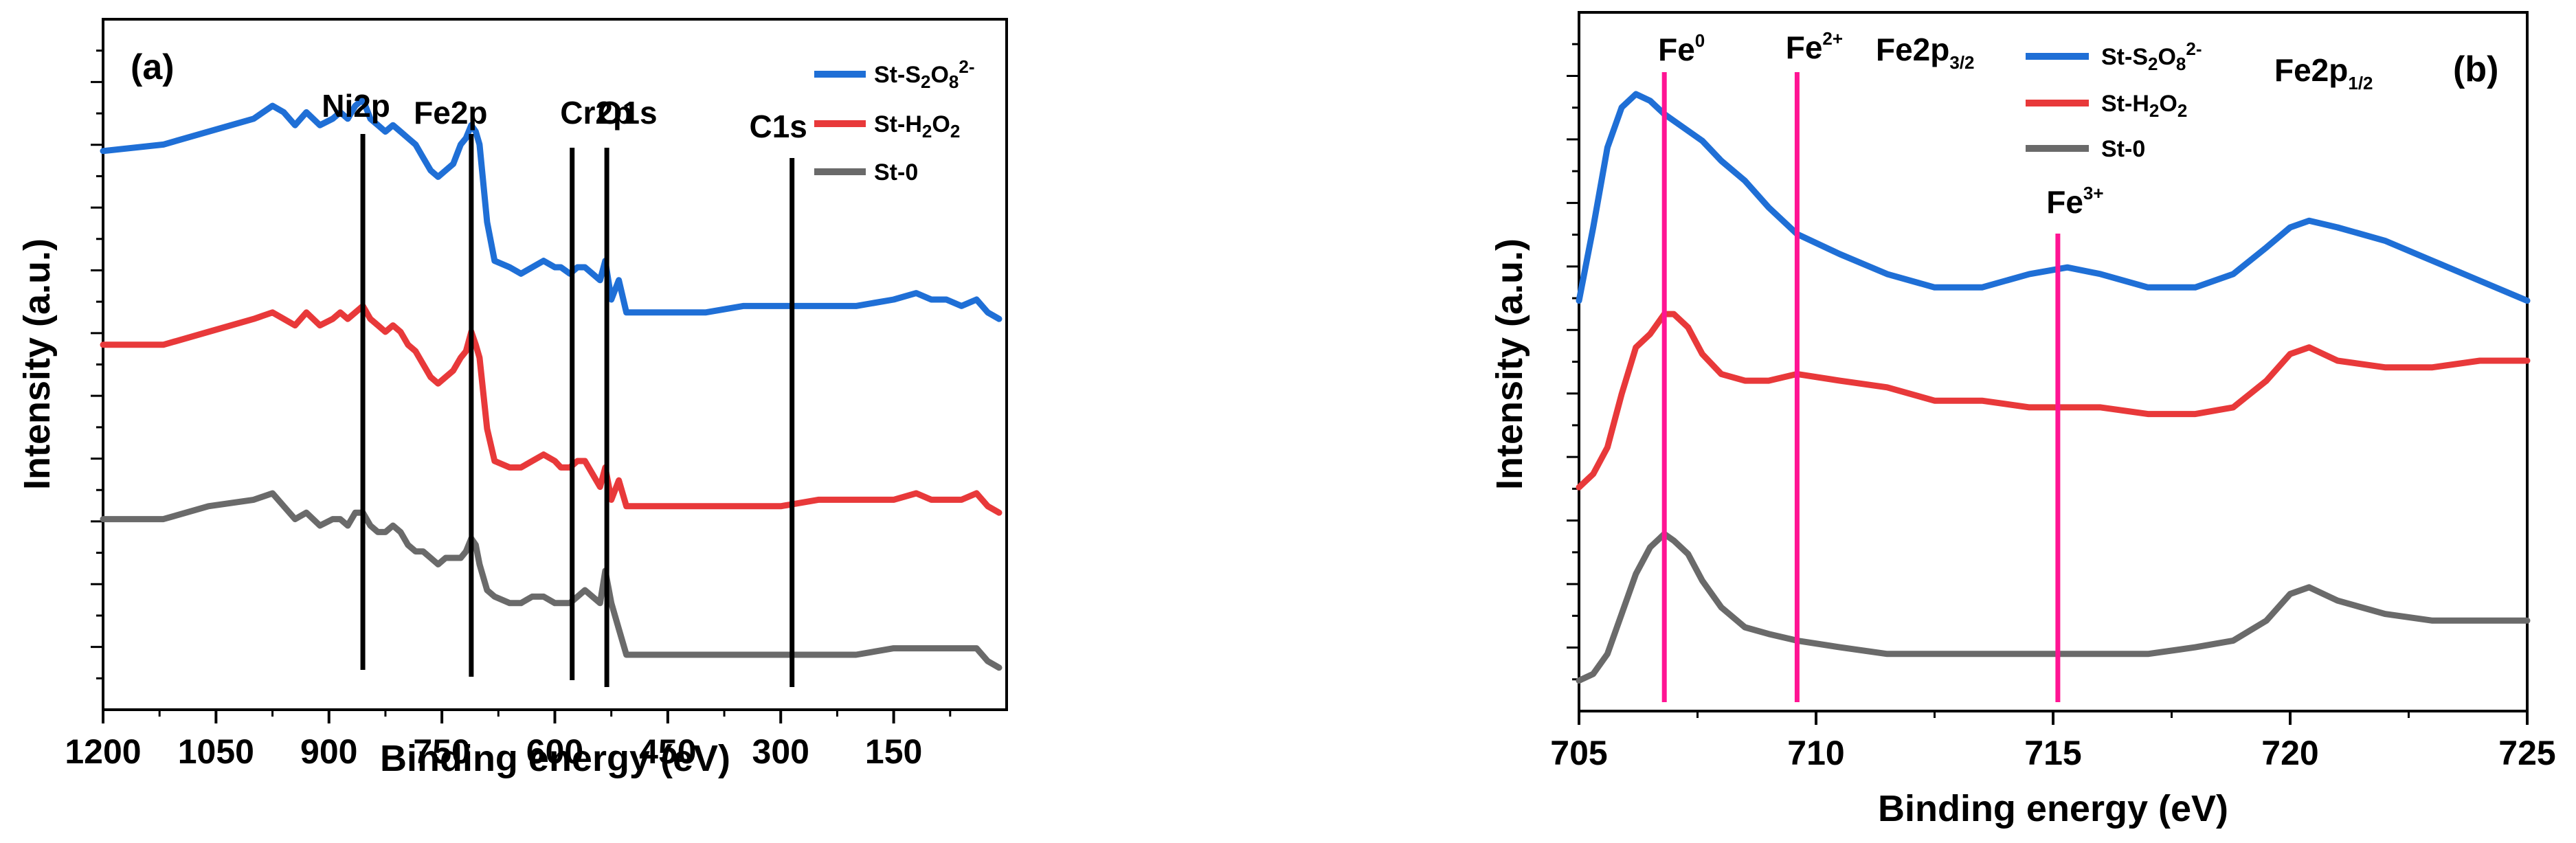 The image size is (2576, 843). What do you see at coordinates (1925, 52) in the screenshot?
I see `fe2p32-label: Fe2p3/2` at bounding box center [1925, 52].